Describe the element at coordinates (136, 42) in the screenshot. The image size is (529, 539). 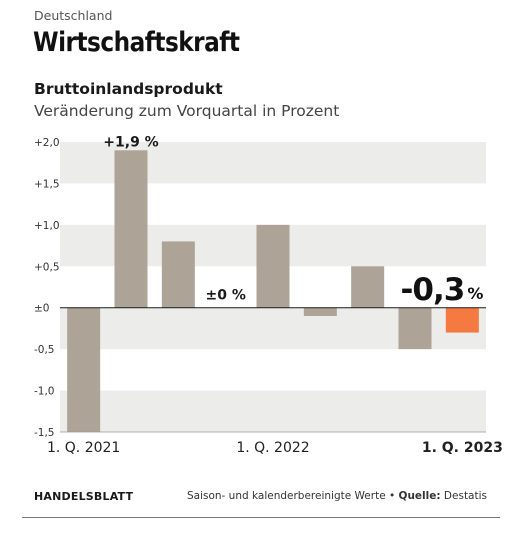
I see `page-title: Wirtschaftskraft` at that location.